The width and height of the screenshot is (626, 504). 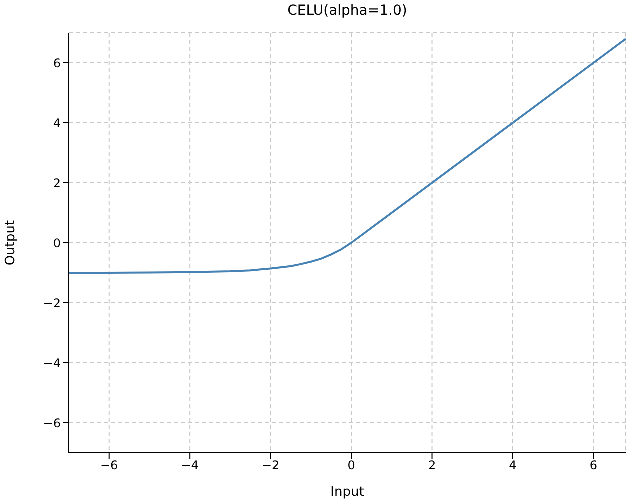 What do you see at coordinates (594, 465) in the screenshot?
I see `x-tick-label: 6` at bounding box center [594, 465].